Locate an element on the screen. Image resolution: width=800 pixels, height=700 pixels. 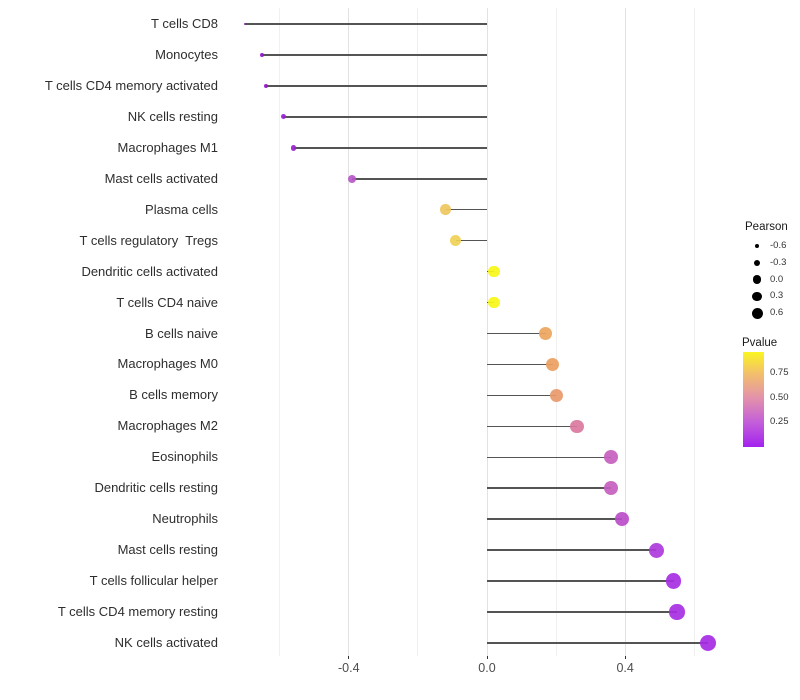
y-axis-label: T cells CD4 memory resting is located at coordinates (137, 612).